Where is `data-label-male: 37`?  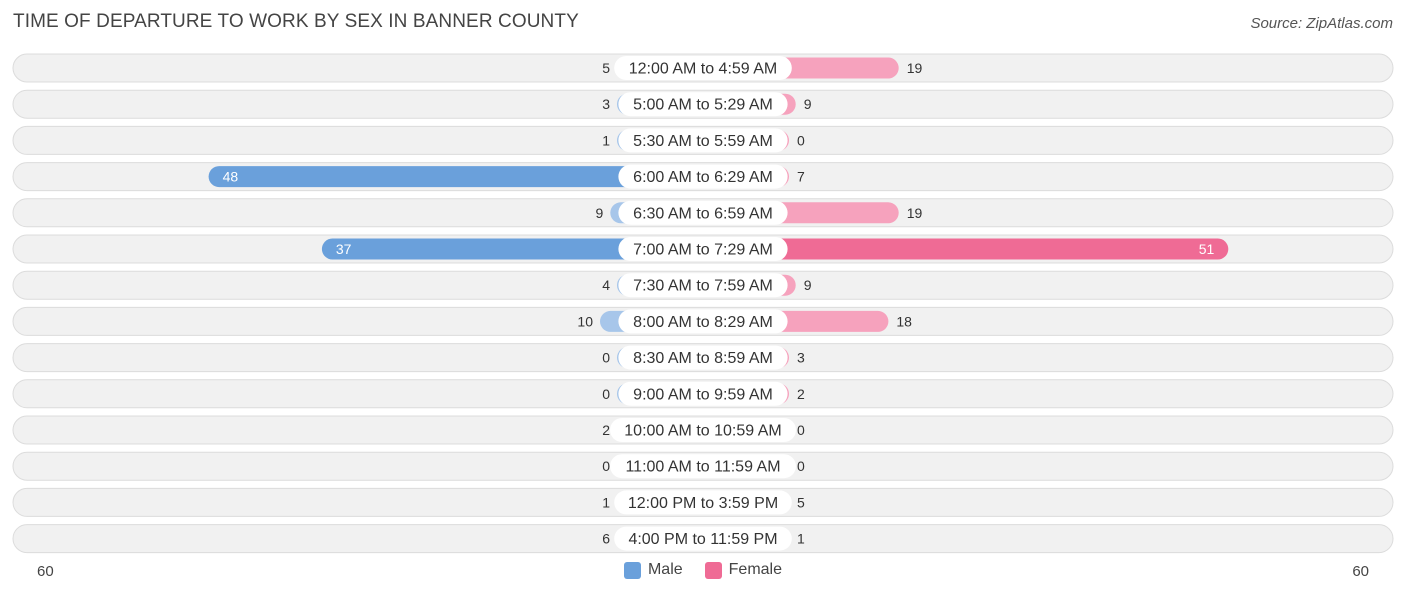 data-label-male: 37 is located at coordinates (344, 249).